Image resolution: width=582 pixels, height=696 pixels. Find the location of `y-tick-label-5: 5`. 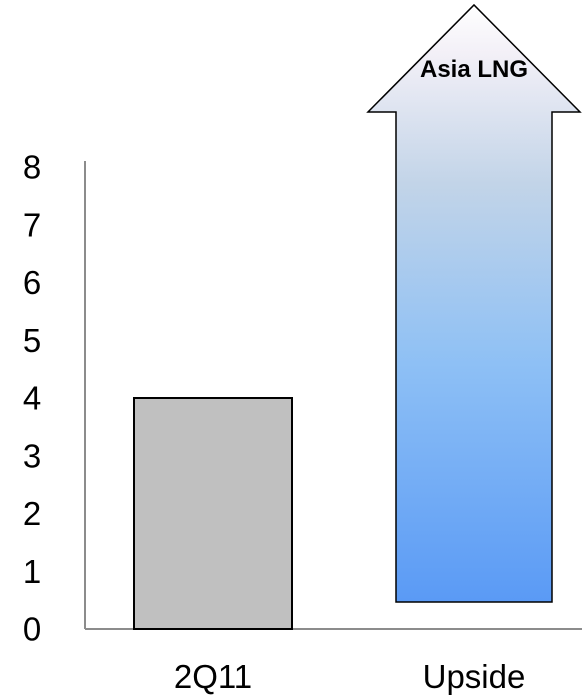

y-tick-label-5: 5 is located at coordinates (32, 340).